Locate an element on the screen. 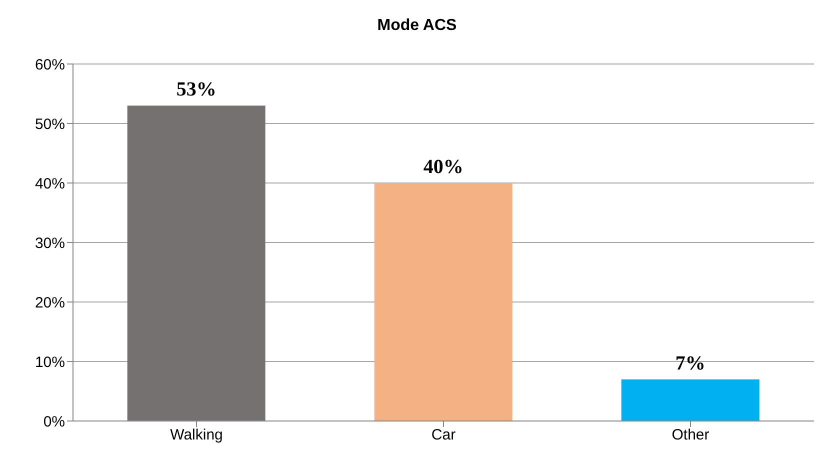 Image resolution: width=834 pixels, height=459 pixels. y-tick-label: 30% is located at coordinates (49, 243).